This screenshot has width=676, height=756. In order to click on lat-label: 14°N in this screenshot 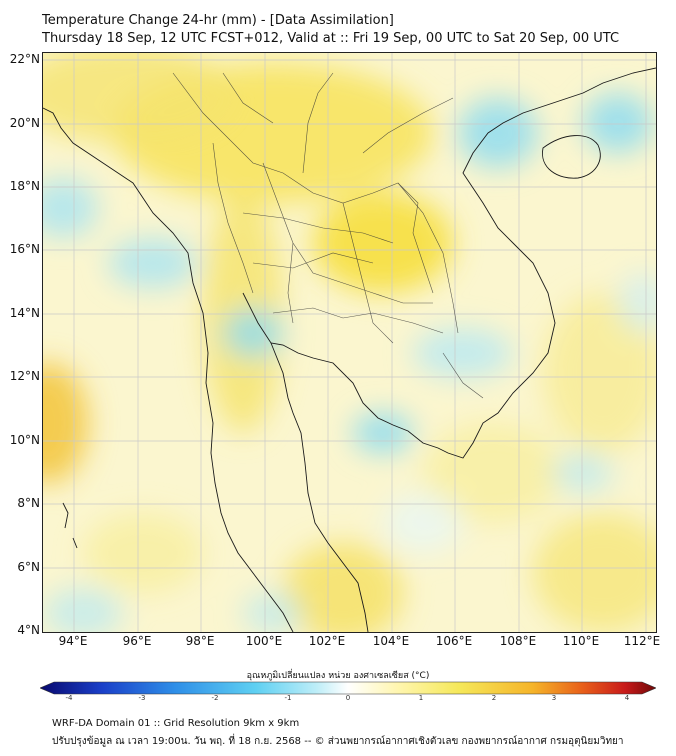, I will do `click(24, 313)`.